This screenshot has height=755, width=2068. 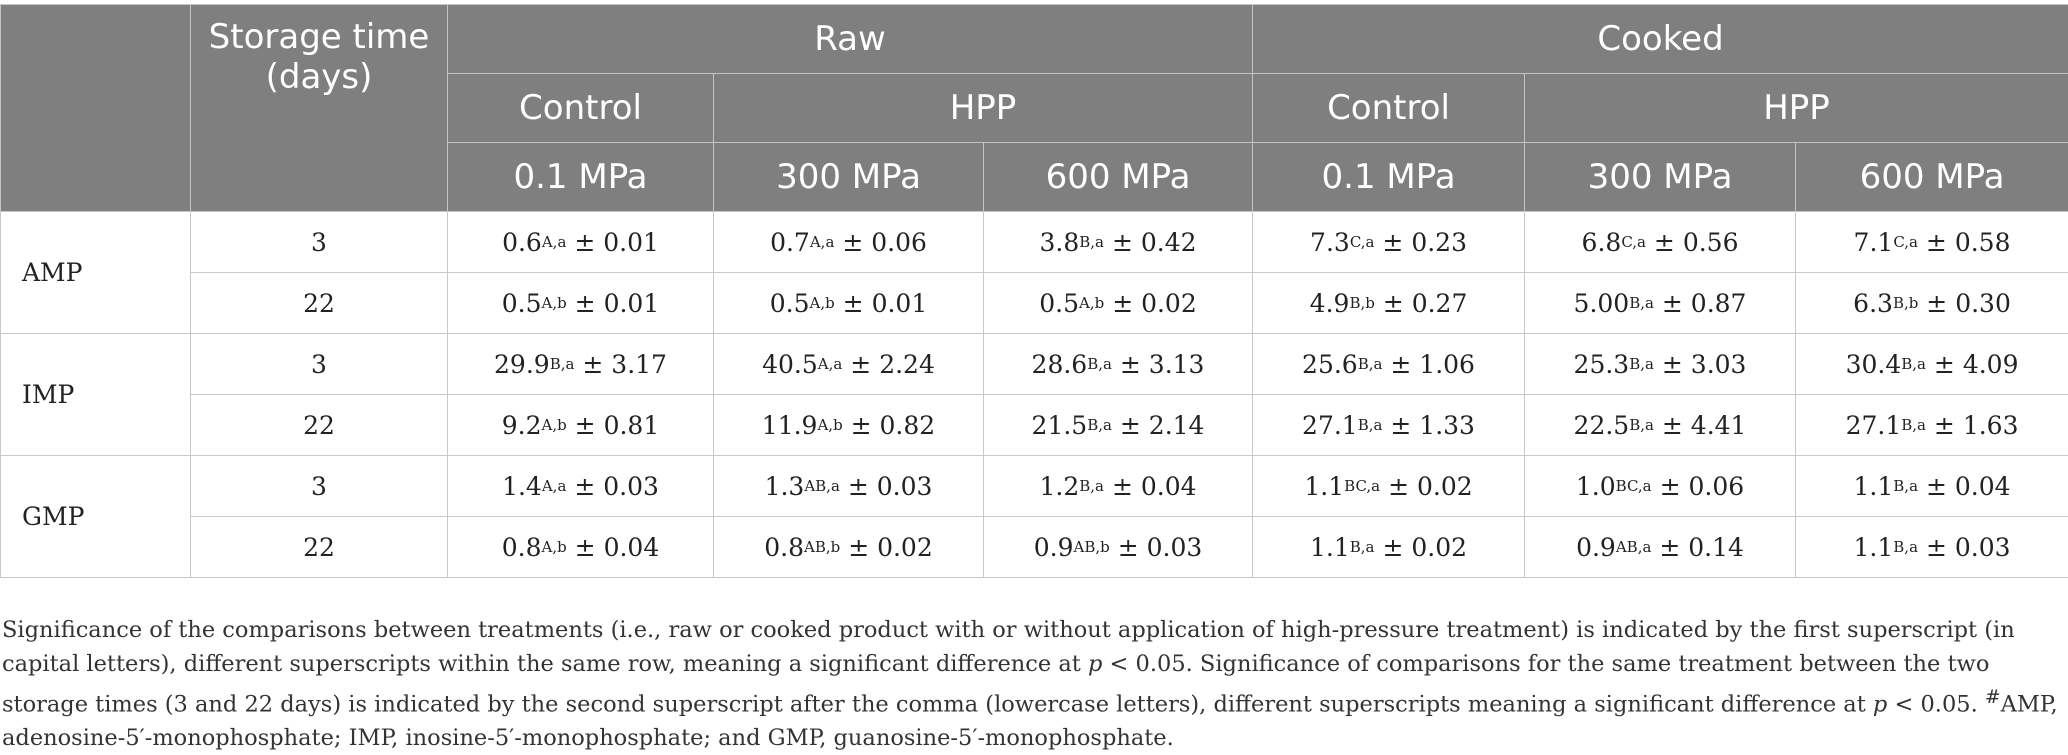 What do you see at coordinates (1059, 303) in the screenshot?
I see `mean-value: 0.5` at bounding box center [1059, 303].